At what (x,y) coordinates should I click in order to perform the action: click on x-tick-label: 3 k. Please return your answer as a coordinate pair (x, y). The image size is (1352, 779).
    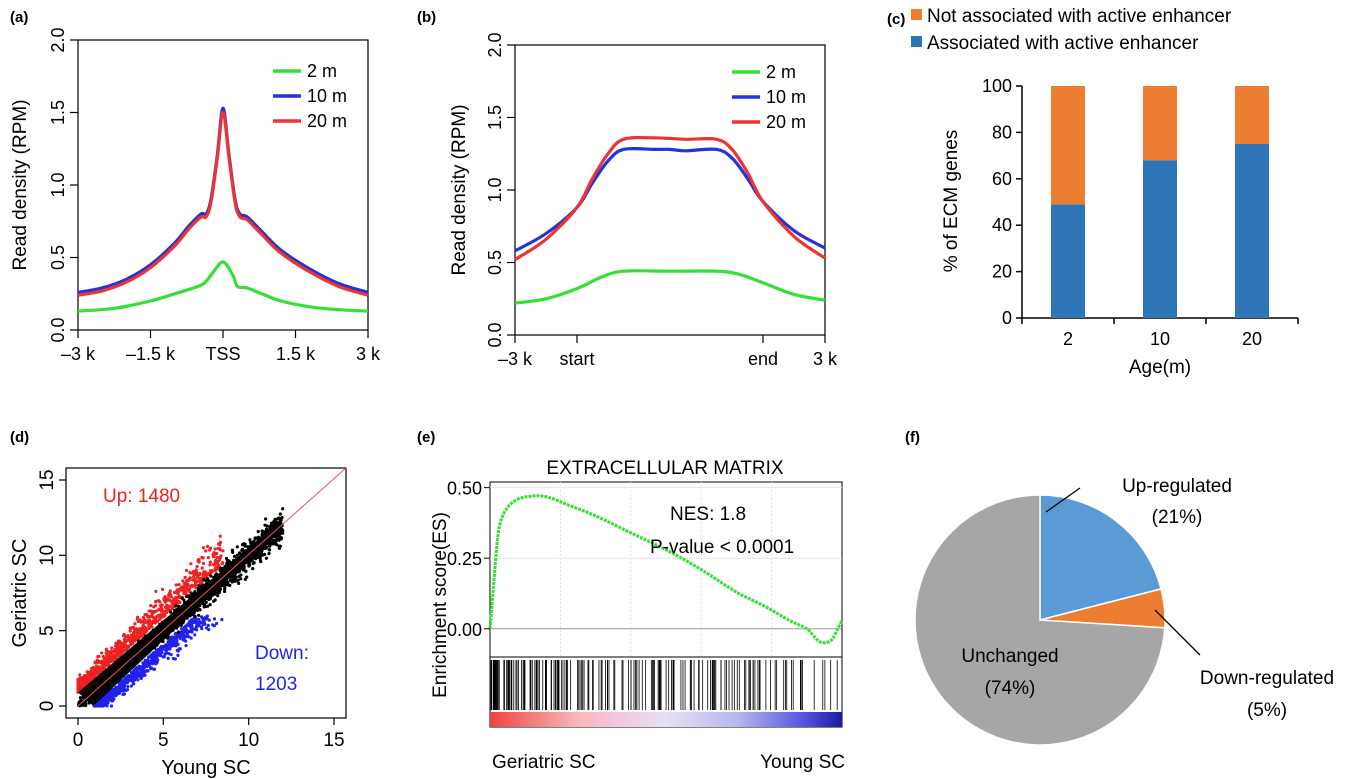
    Looking at the image, I should click on (825, 359).